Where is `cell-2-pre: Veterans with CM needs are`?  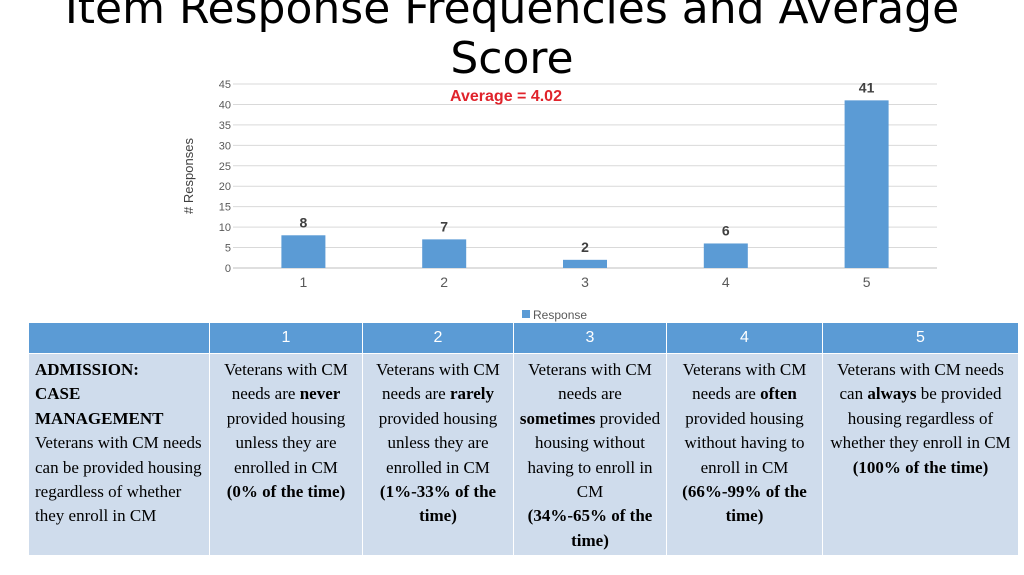
cell-2-pre: Veterans with CM needs are is located at coordinates (438, 382).